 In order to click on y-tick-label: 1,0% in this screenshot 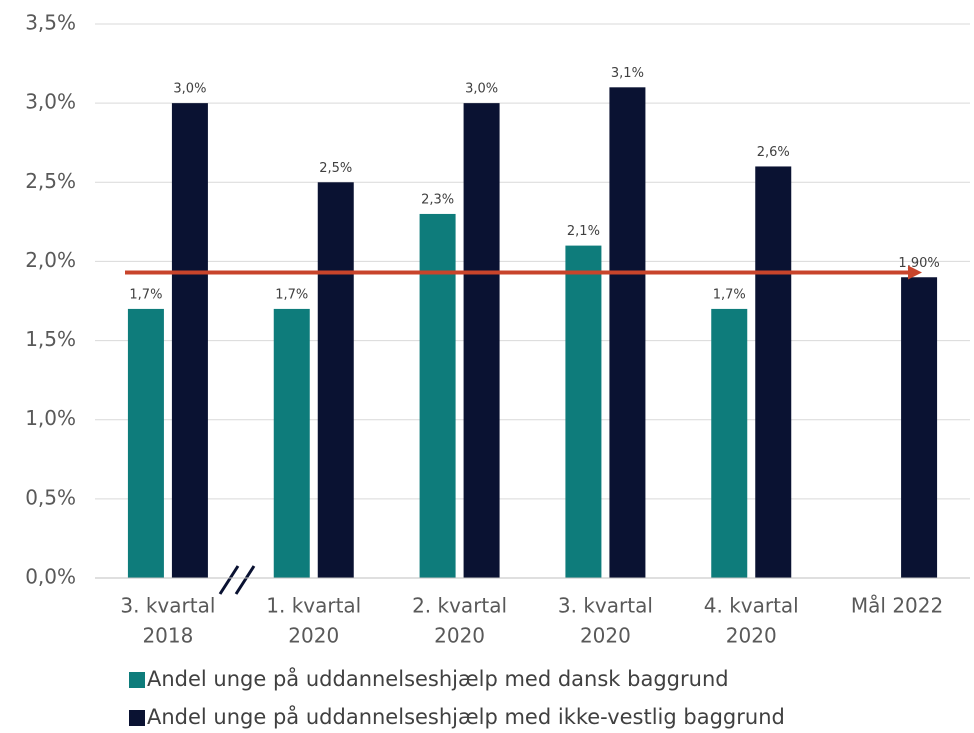, I will do `click(50, 418)`.